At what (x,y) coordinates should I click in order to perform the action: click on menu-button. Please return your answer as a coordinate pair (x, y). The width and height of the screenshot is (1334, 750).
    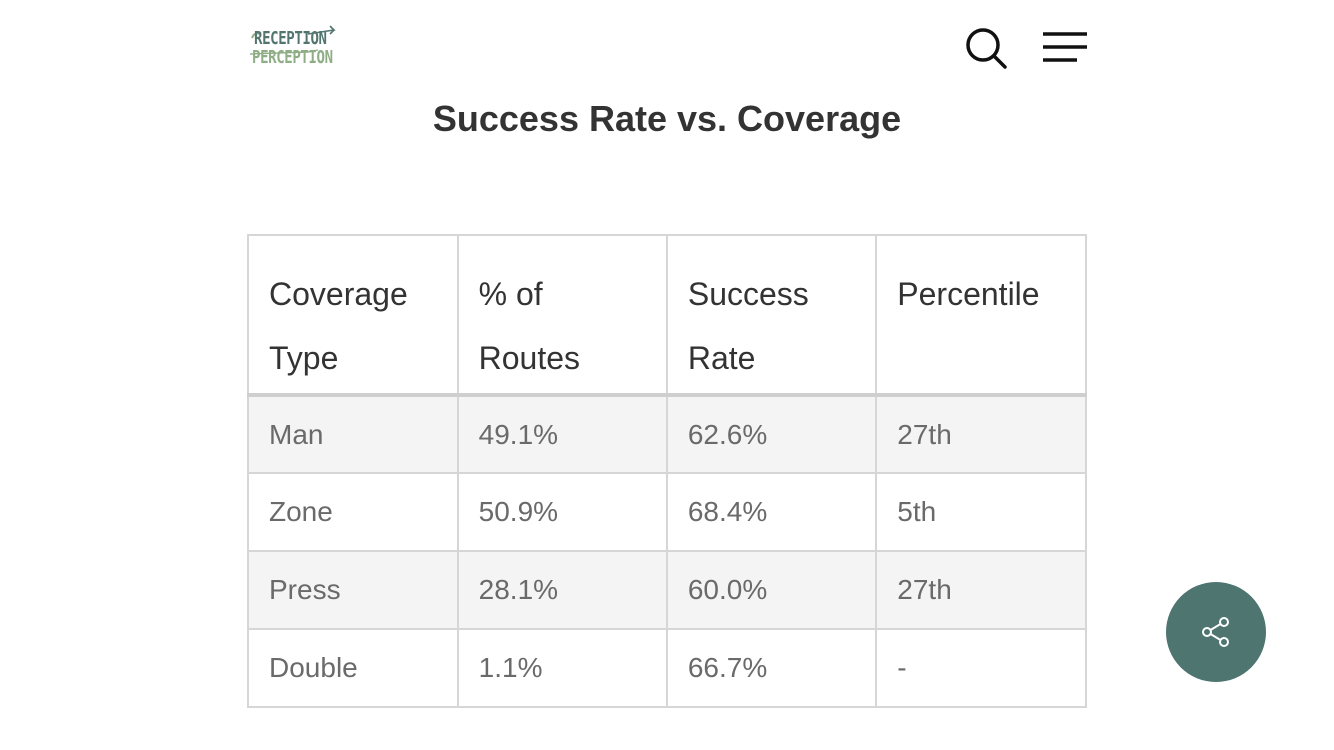
    Looking at the image, I should click on (1065, 48).